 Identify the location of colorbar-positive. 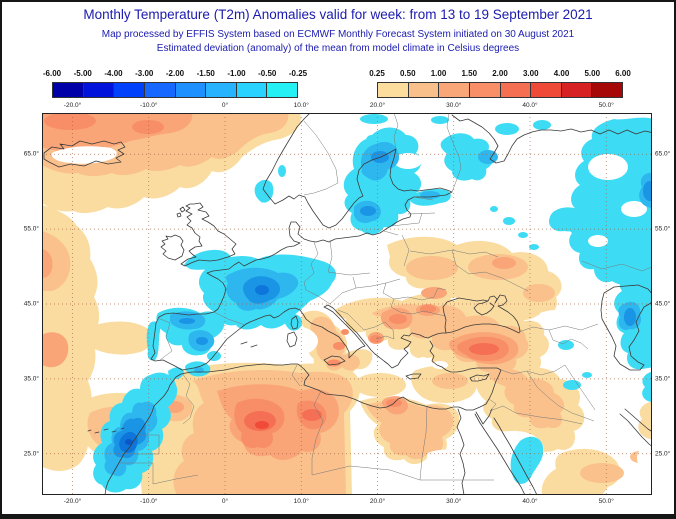
(500, 90).